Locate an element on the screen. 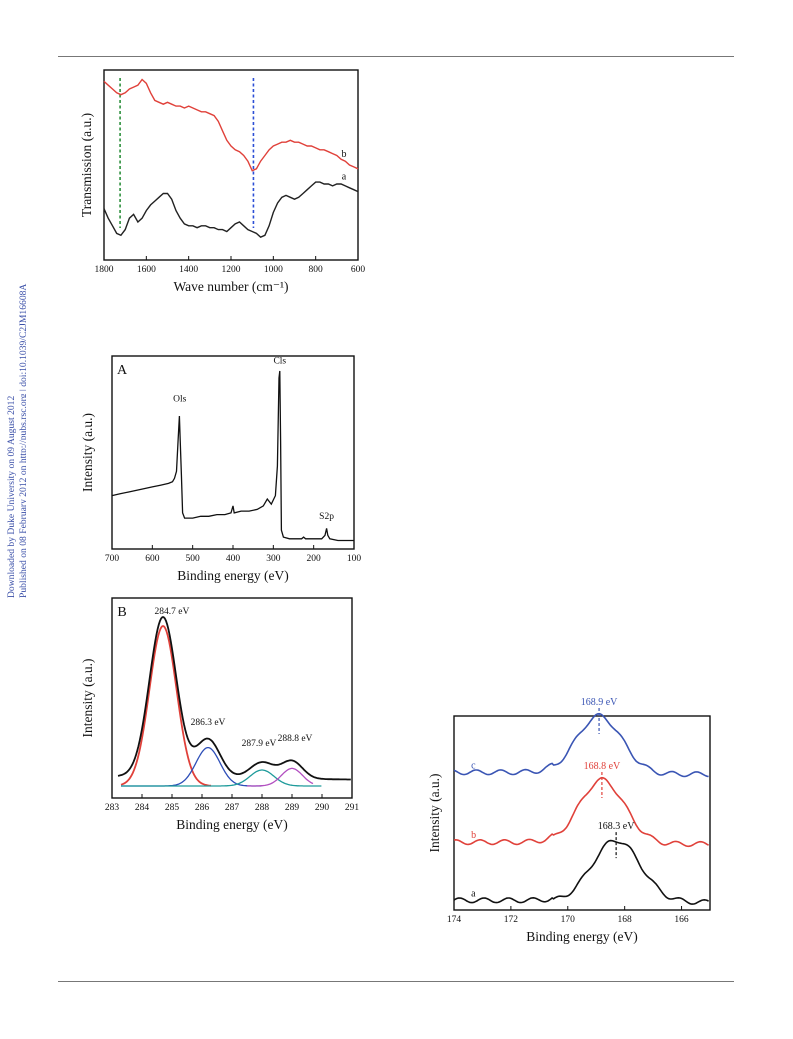  ftir-tick-label: 1000 is located at coordinates (273, 270).